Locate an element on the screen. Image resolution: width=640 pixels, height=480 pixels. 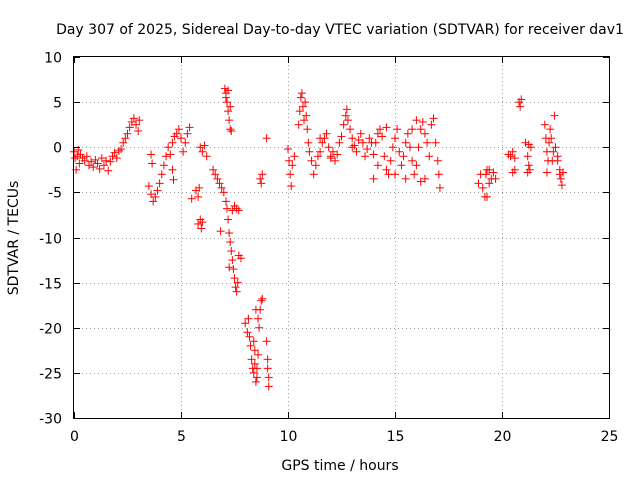
y-tick-label: -5 is located at coordinates (55, 194).